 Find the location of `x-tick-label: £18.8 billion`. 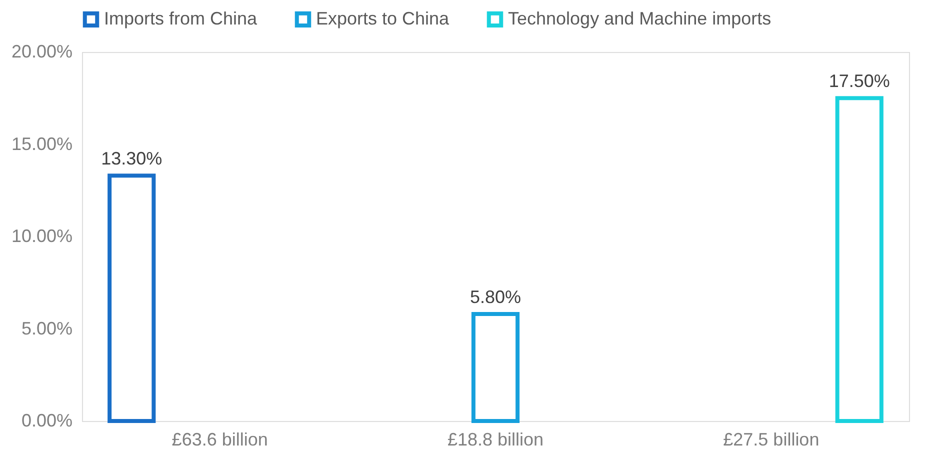

x-tick-label: £18.8 billion is located at coordinates (495, 440).